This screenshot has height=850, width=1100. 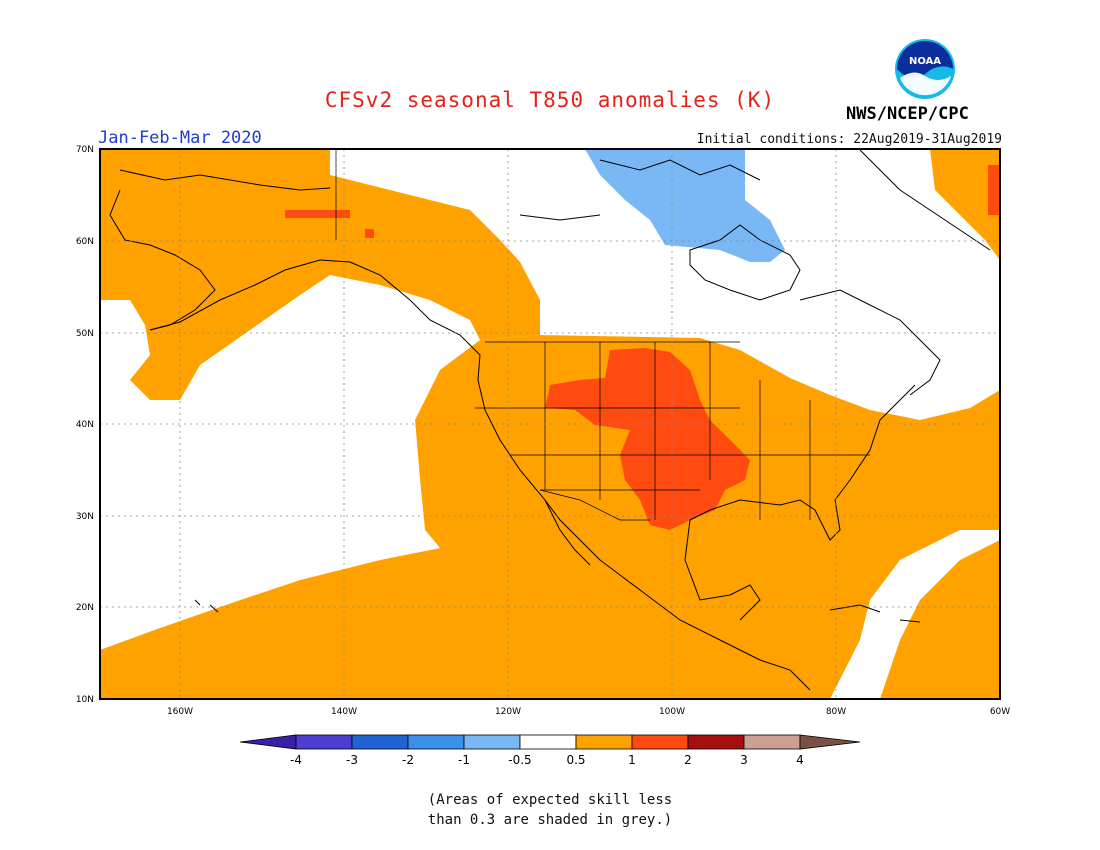 I want to click on lon-label: 140W, so click(x=344, y=712).